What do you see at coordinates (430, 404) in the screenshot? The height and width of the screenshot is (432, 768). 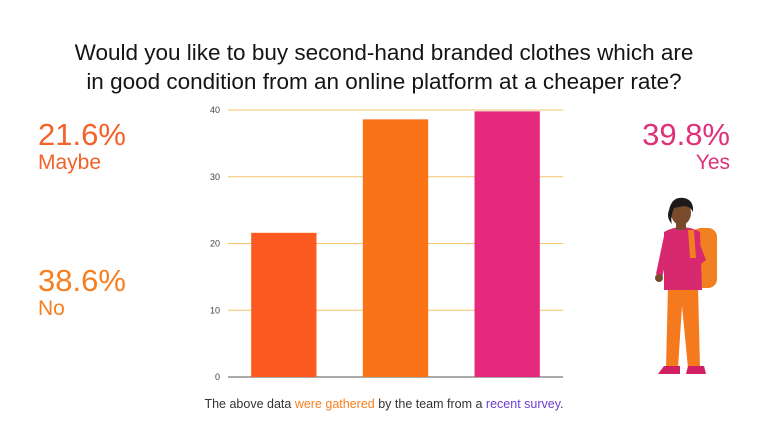 I see `footnote-part-3: by the team from a` at bounding box center [430, 404].